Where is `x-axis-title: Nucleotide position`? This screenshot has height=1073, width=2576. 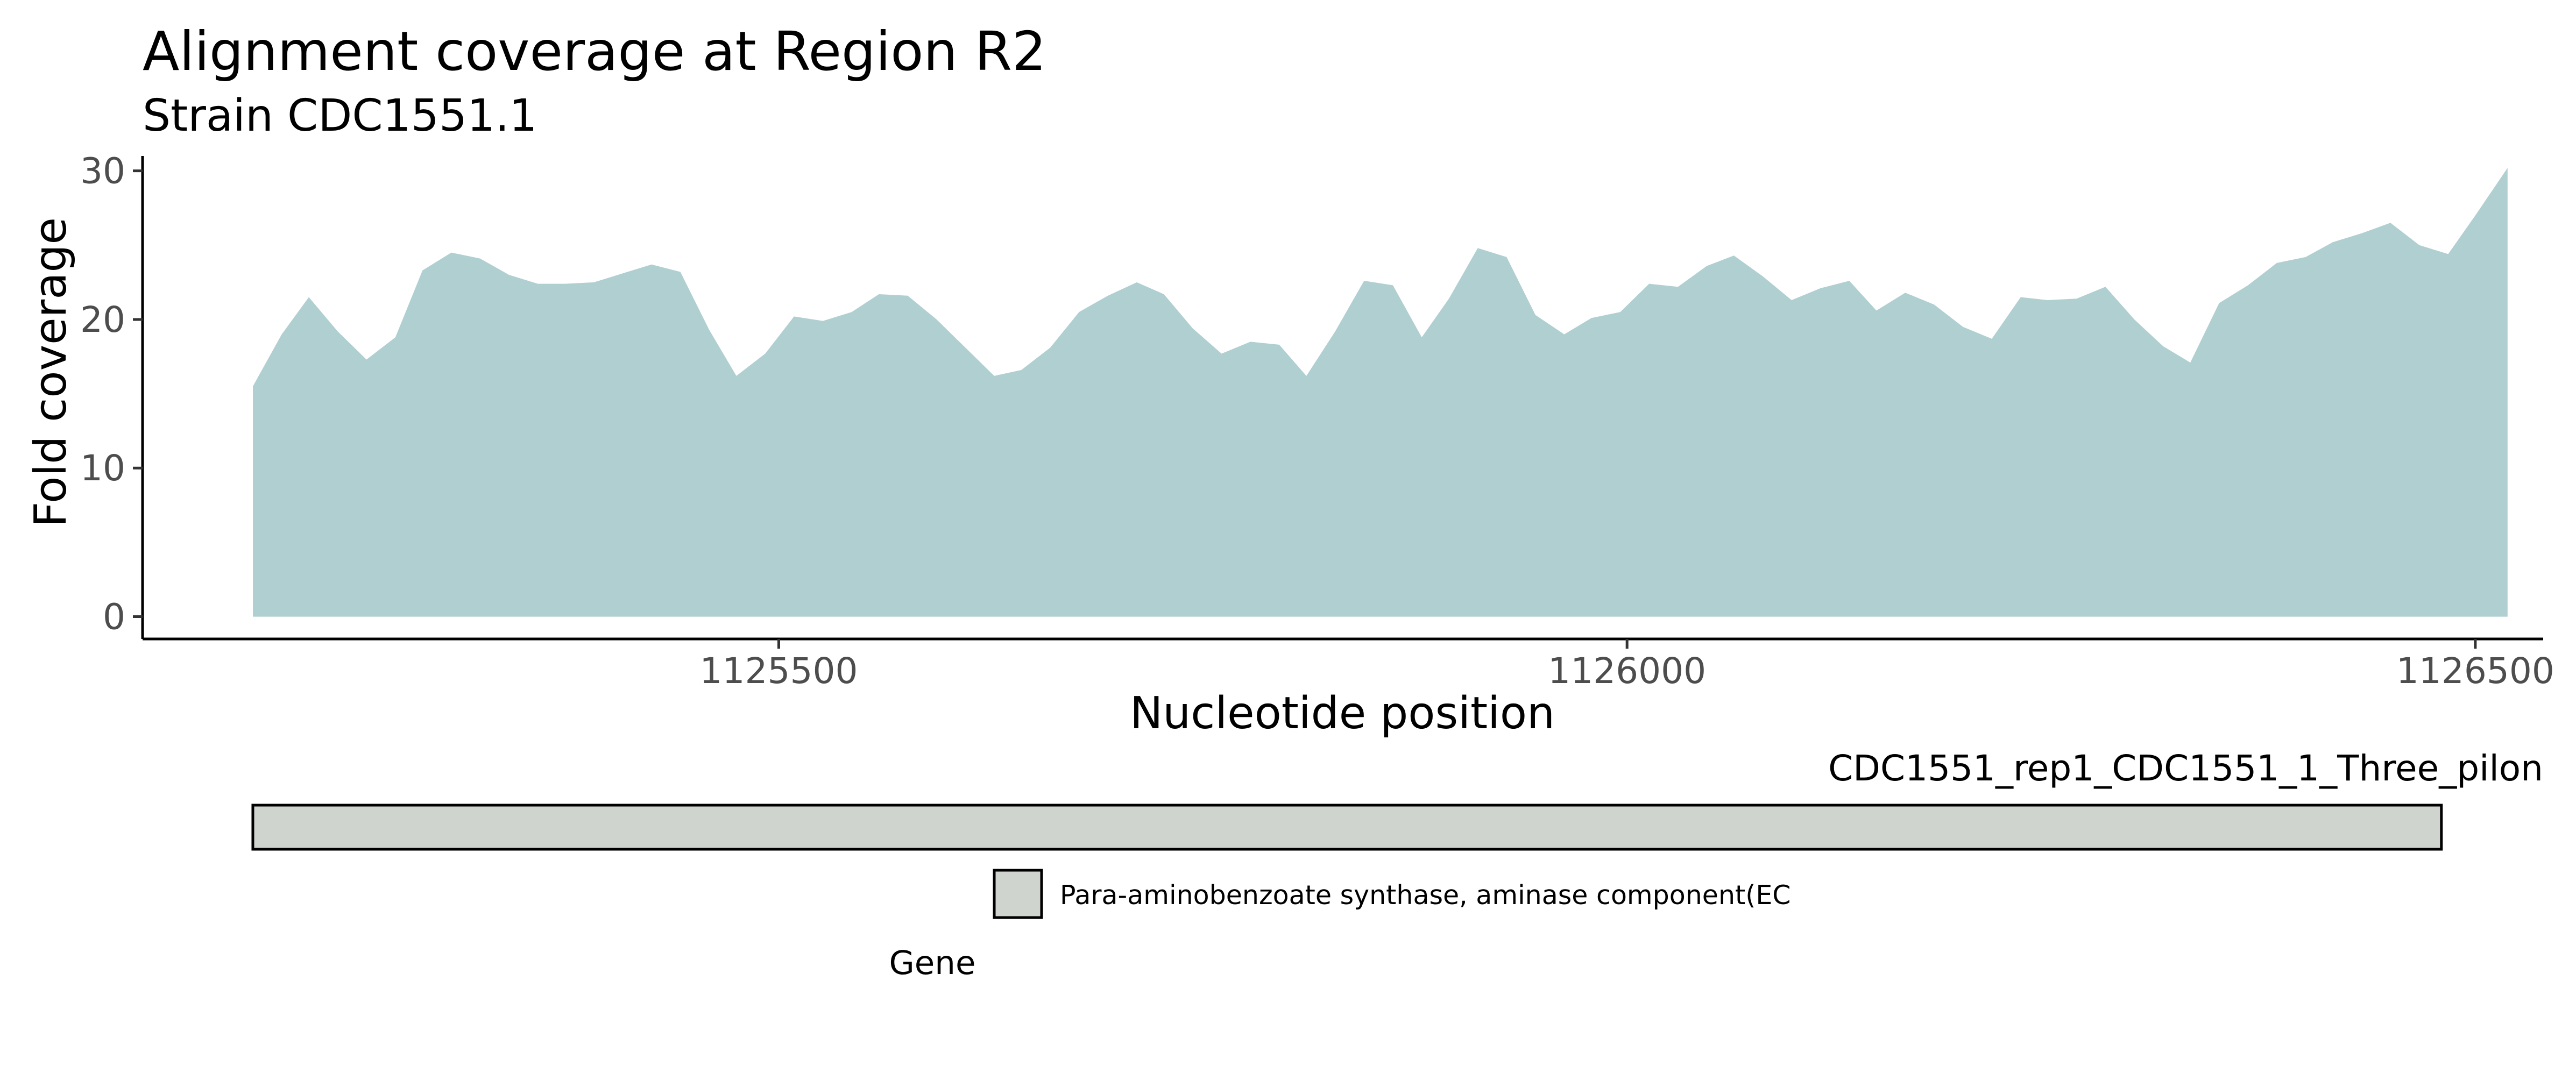 x-axis-title: Nucleotide position is located at coordinates (1342, 713).